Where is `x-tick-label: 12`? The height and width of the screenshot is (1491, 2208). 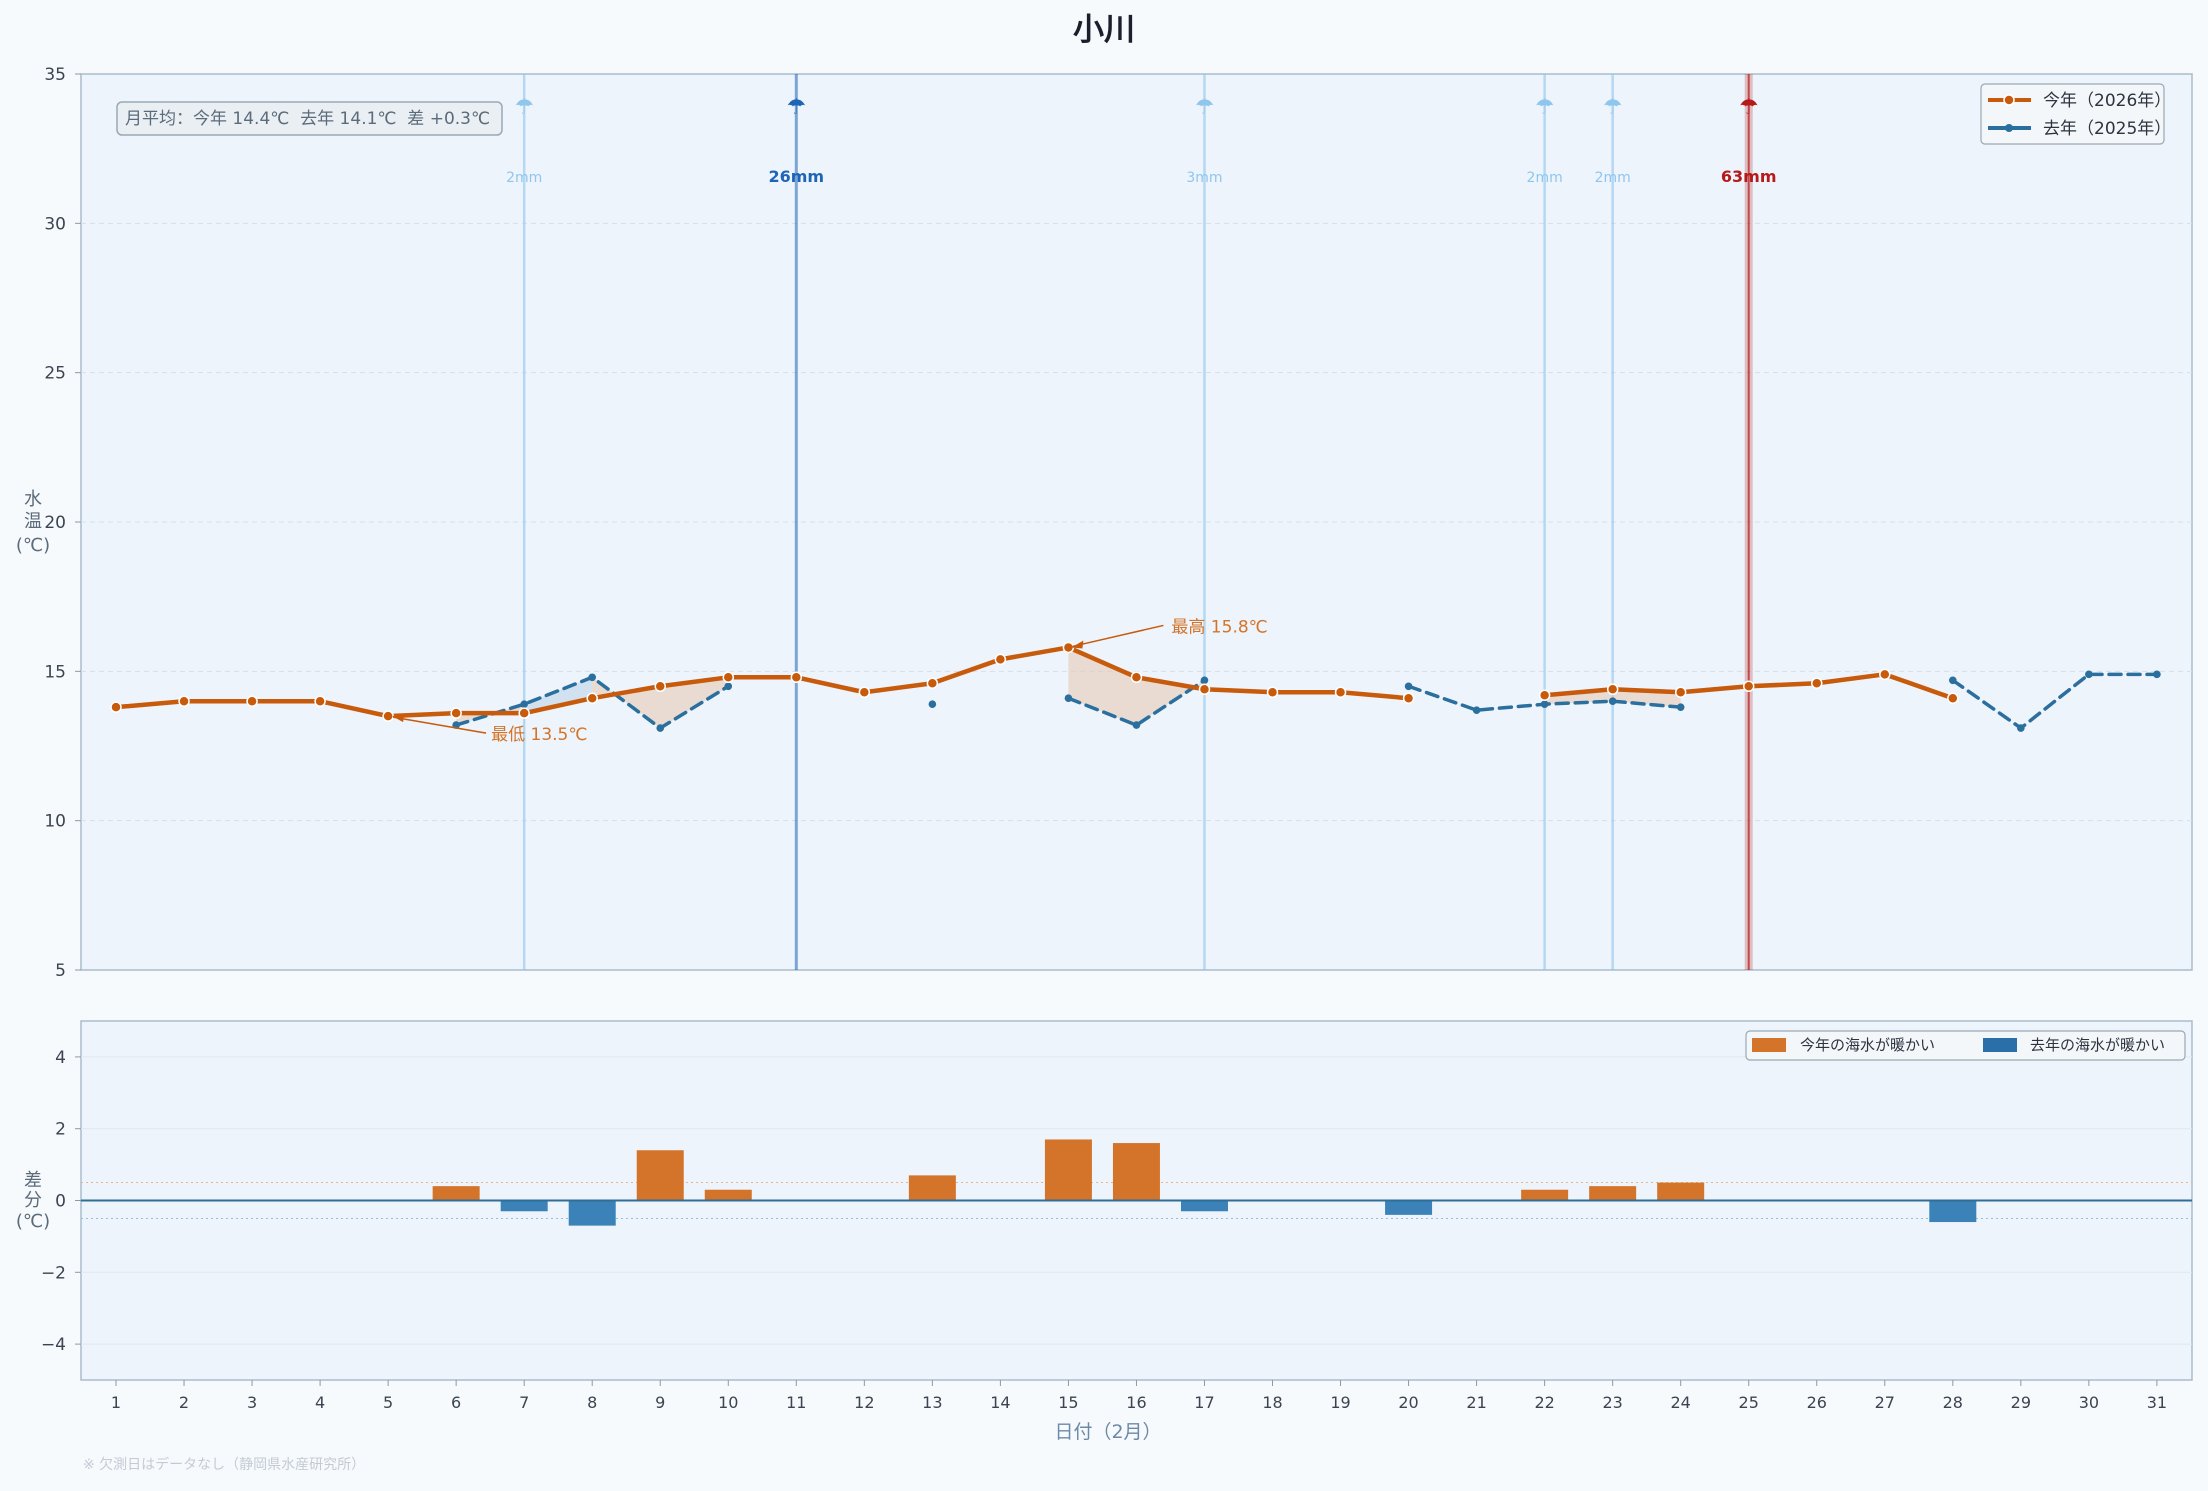 x-tick-label: 12 is located at coordinates (864, 1402).